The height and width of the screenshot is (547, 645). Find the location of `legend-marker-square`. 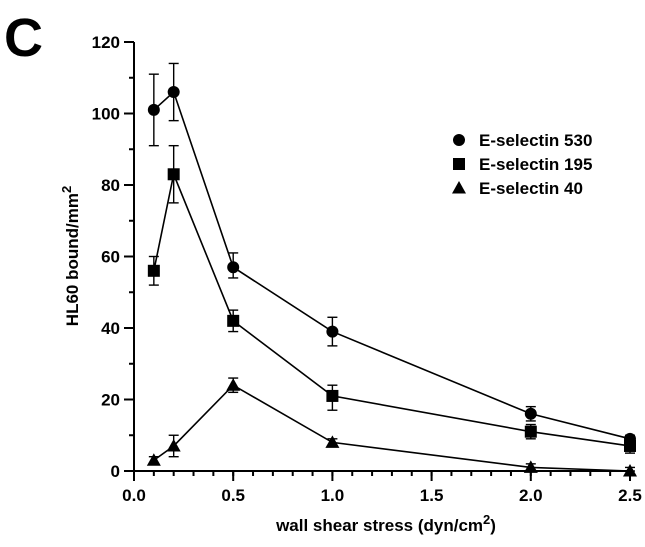

legend-marker-square is located at coordinates (459, 164).